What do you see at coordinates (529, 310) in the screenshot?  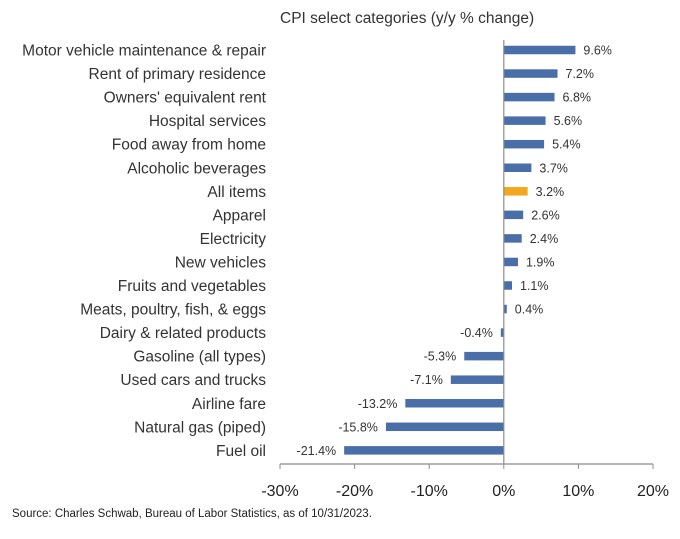 I see `data-label: 0.4%` at bounding box center [529, 310].